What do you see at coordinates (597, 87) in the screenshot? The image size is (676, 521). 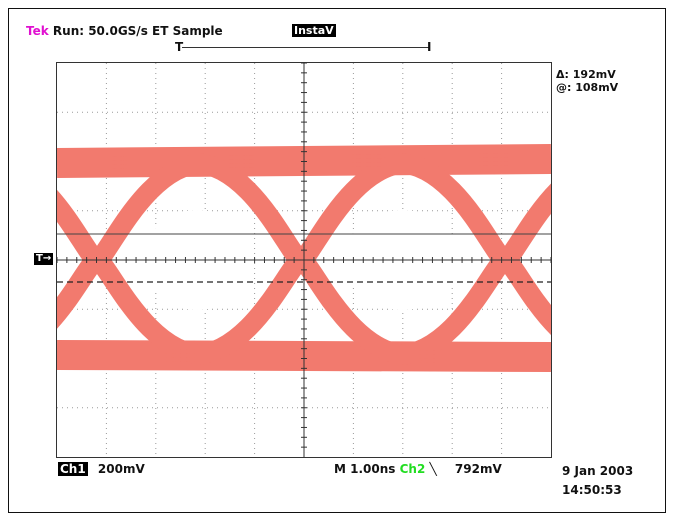 I see `at-value: 108mV` at bounding box center [597, 87].